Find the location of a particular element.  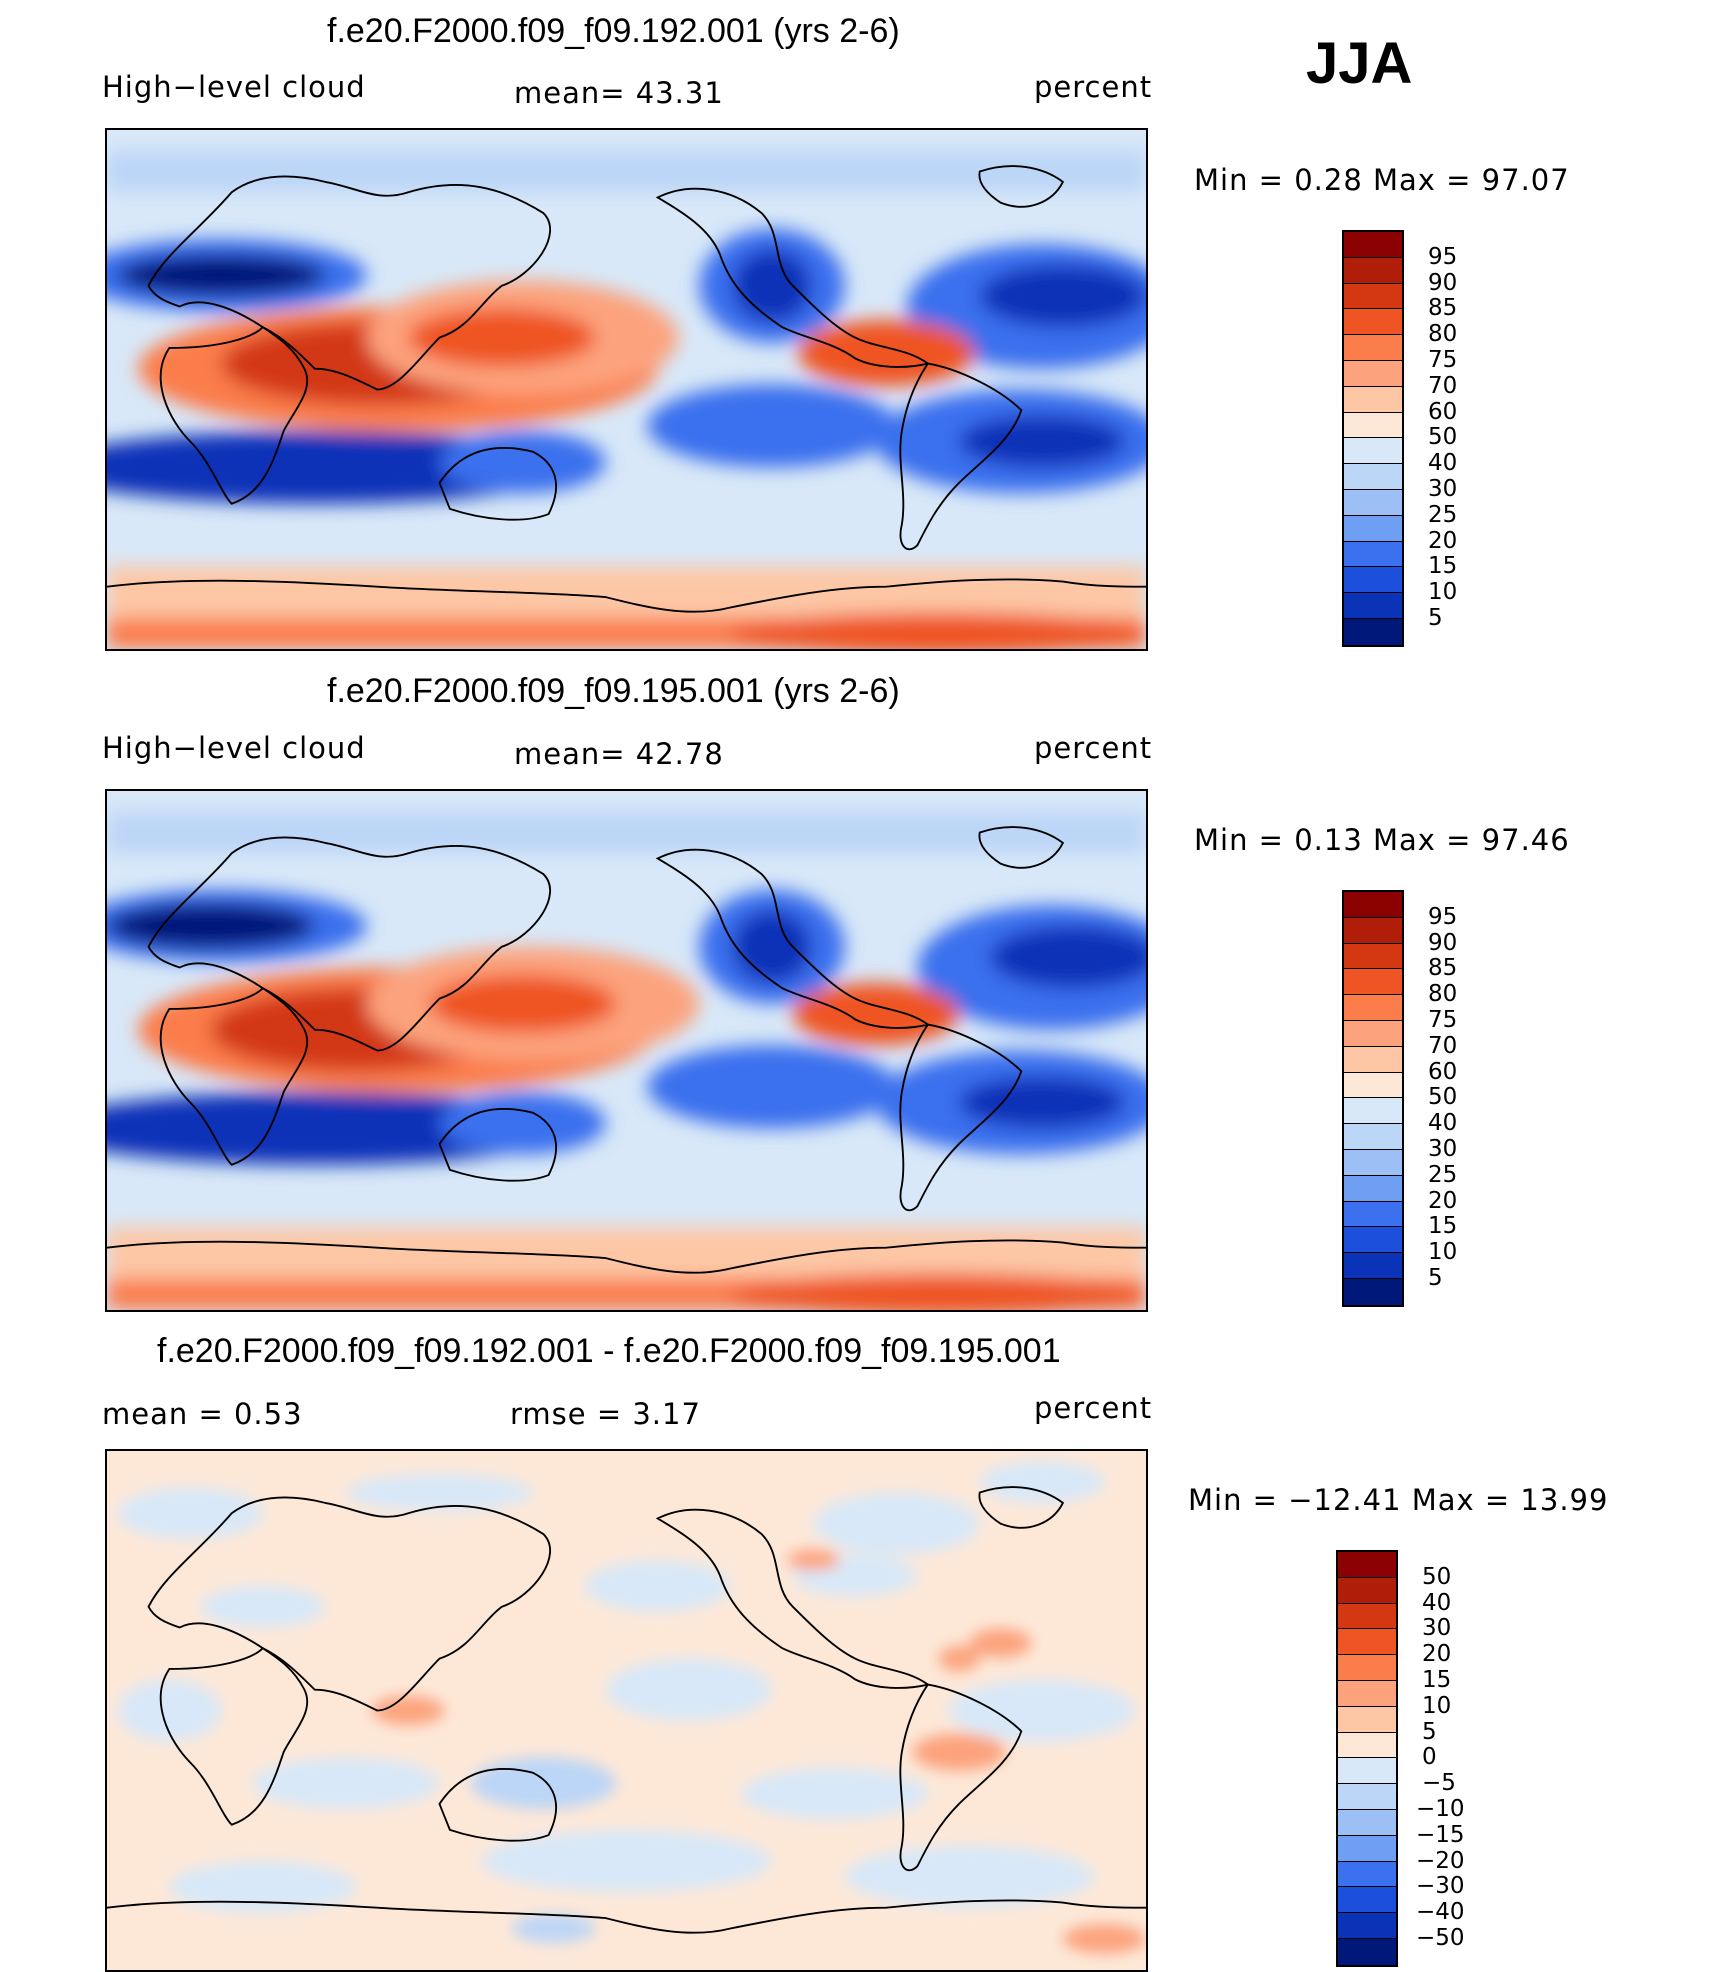

panel-1-mean-label: mean= 43.31 is located at coordinates (619, 93).